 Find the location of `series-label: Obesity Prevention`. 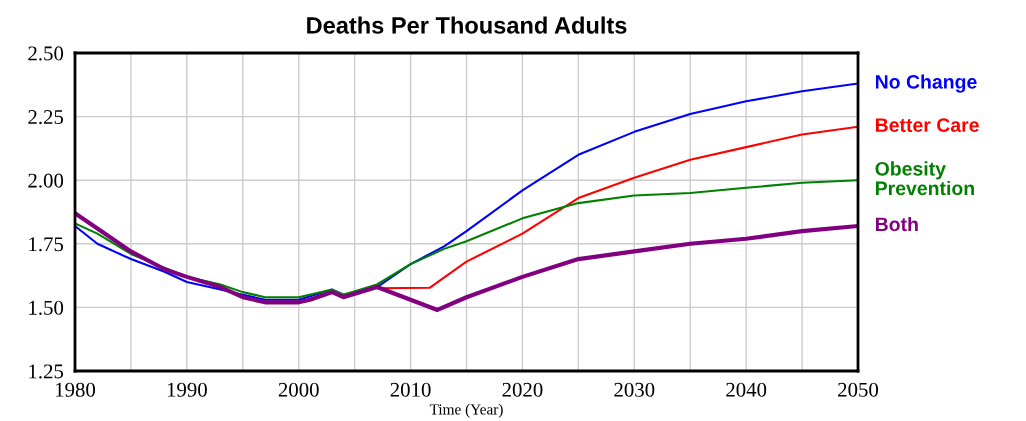

series-label: Obesity Prevention is located at coordinates (924, 178).